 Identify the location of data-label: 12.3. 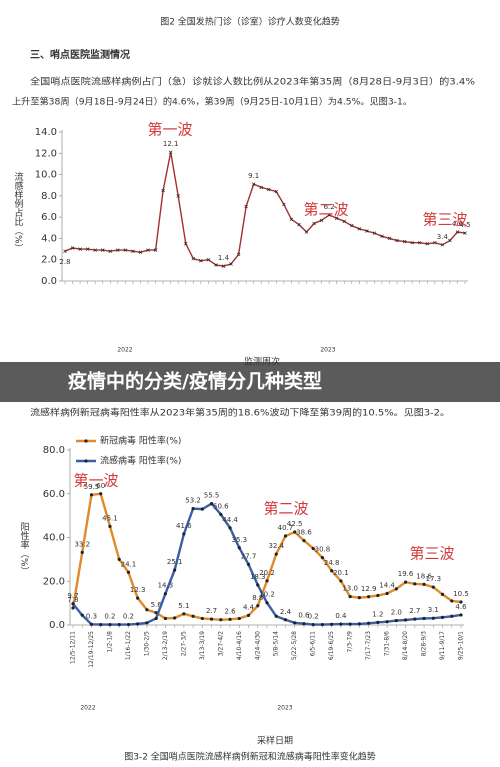
(138, 590).